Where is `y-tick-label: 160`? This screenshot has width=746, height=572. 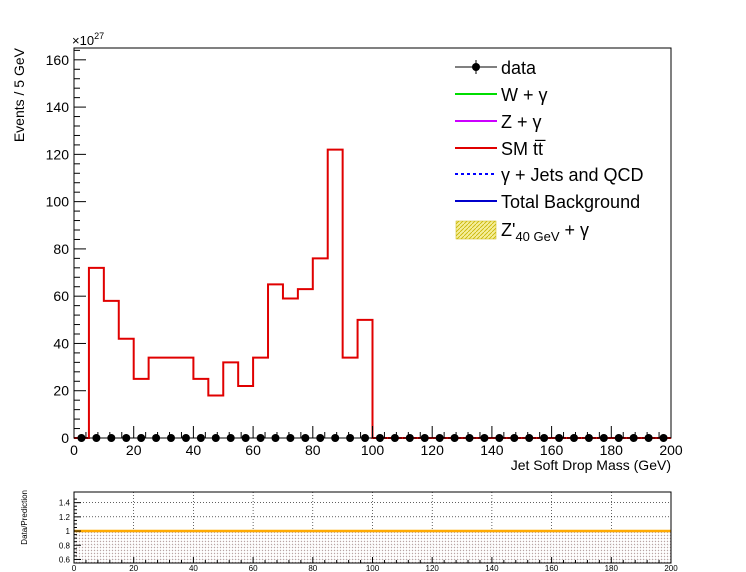
y-tick-label: 160 is located at coordinates (58, 60).